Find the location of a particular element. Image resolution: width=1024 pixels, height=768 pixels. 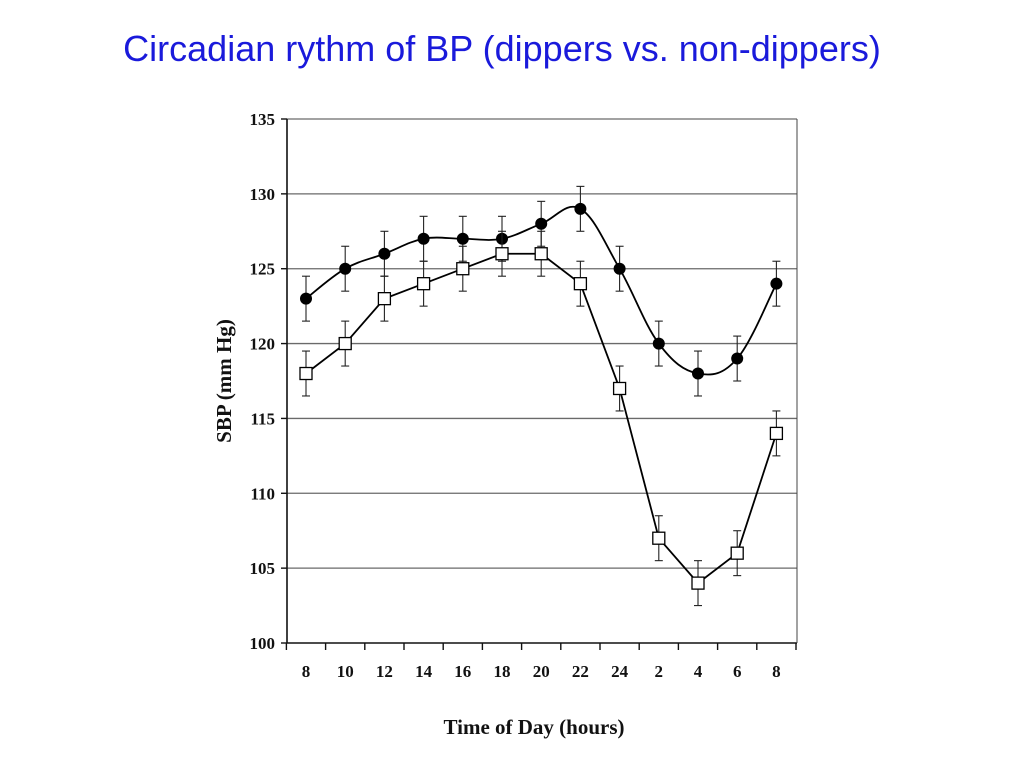

y-tick-labels: 100 105 110 115 120 125 130 135 is located at coordinates (263, 381).